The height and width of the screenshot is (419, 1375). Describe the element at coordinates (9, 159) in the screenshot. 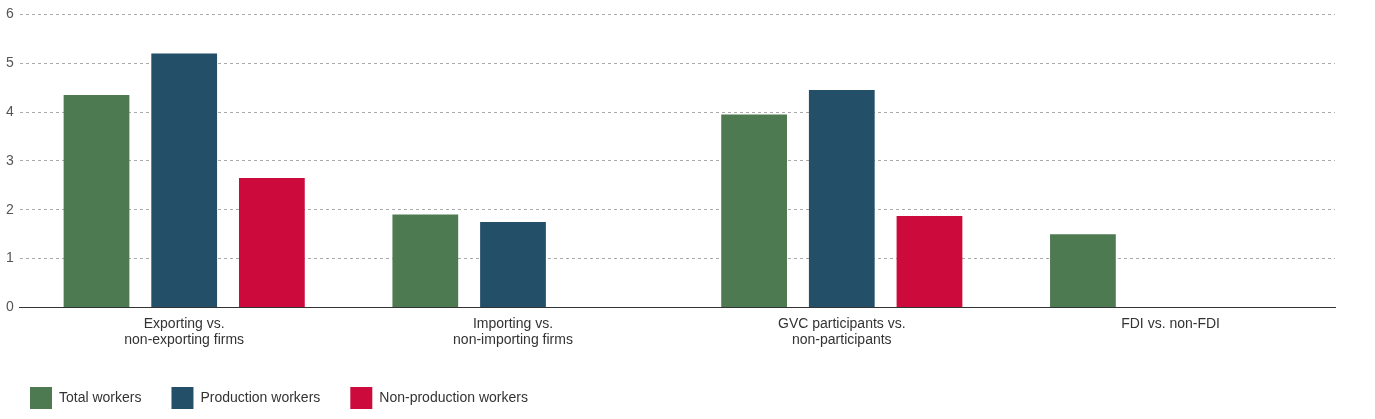

I see `y-tick-label: 3` at that location.